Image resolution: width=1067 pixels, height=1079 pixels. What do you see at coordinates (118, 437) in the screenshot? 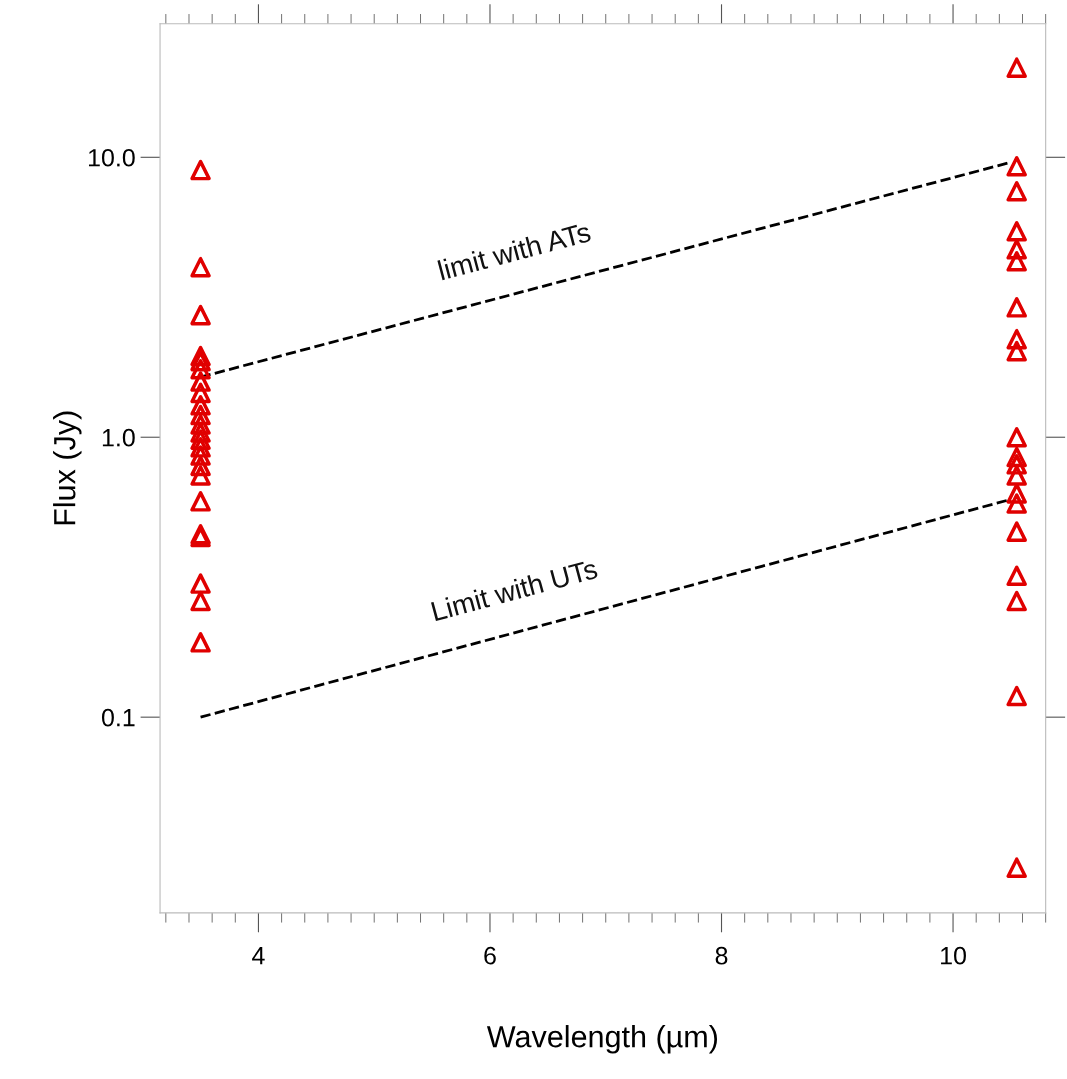
I see `y-tick-label: 1.0` at bounding box center [118, 437].